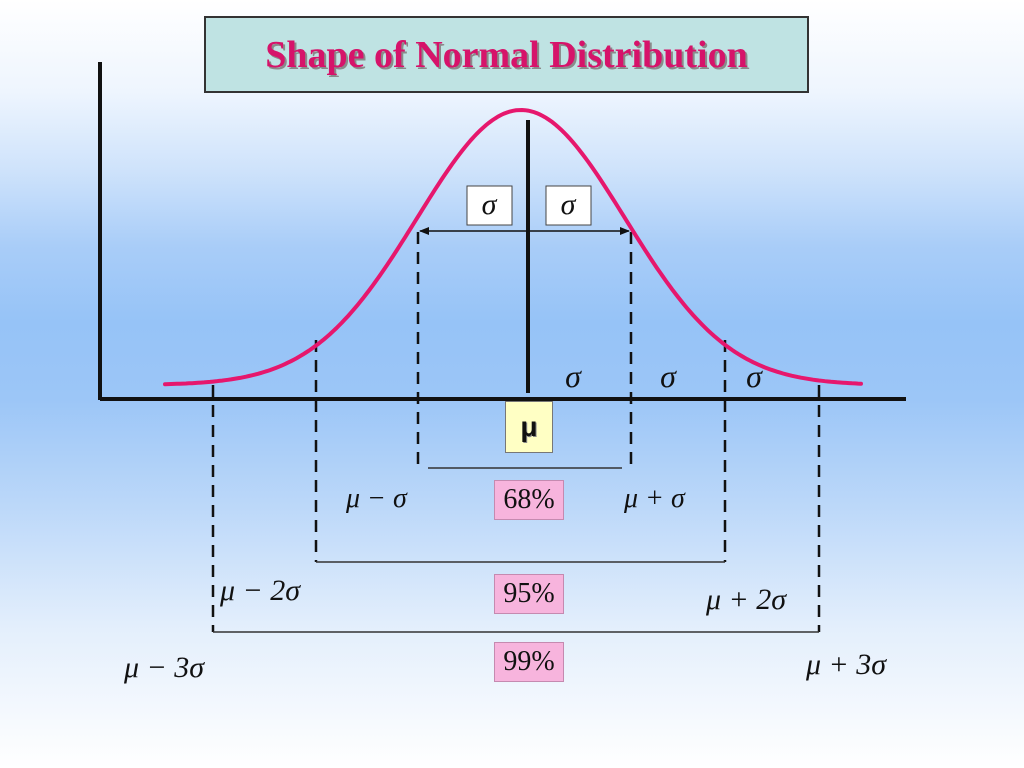 The height and width of the screenshot is (768, 1024). I want to click on label-mu-plus-2sigma: μ + 2σ, so click(746, 599).